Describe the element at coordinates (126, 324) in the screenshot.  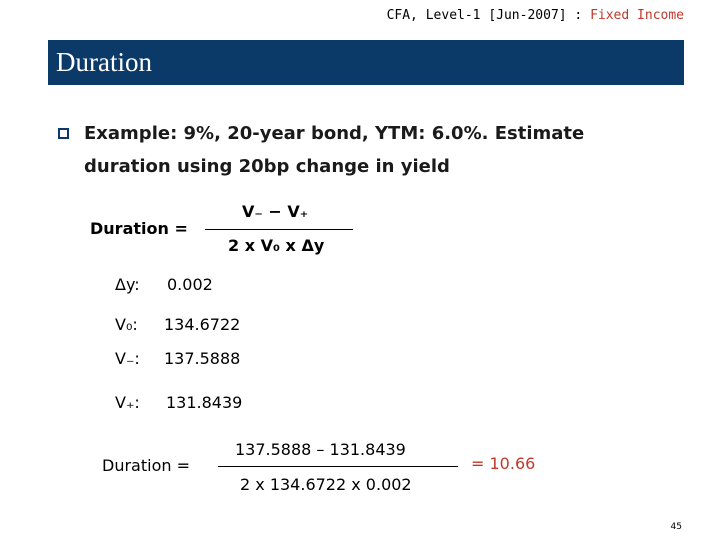
I see `variable-label: V₀:` at that location.